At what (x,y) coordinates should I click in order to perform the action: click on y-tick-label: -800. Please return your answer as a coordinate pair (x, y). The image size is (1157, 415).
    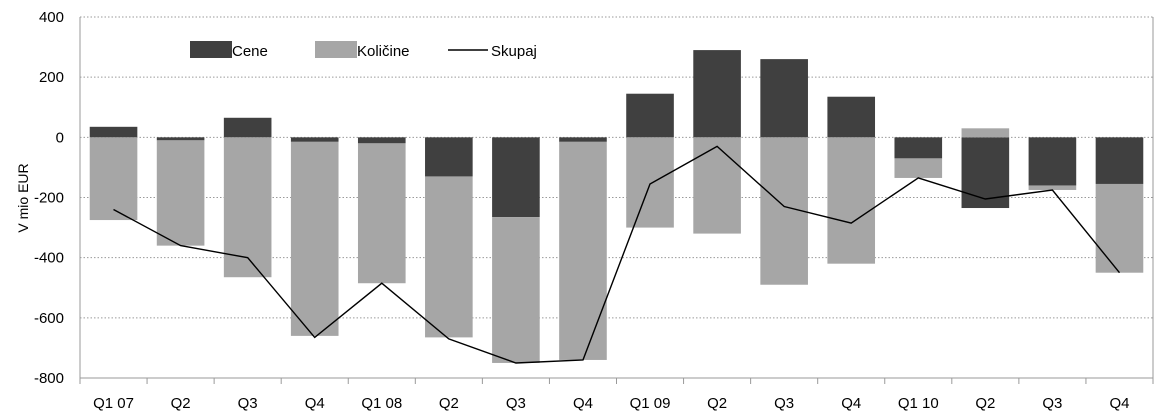
    Looking at the image, I should click on (49, 378).